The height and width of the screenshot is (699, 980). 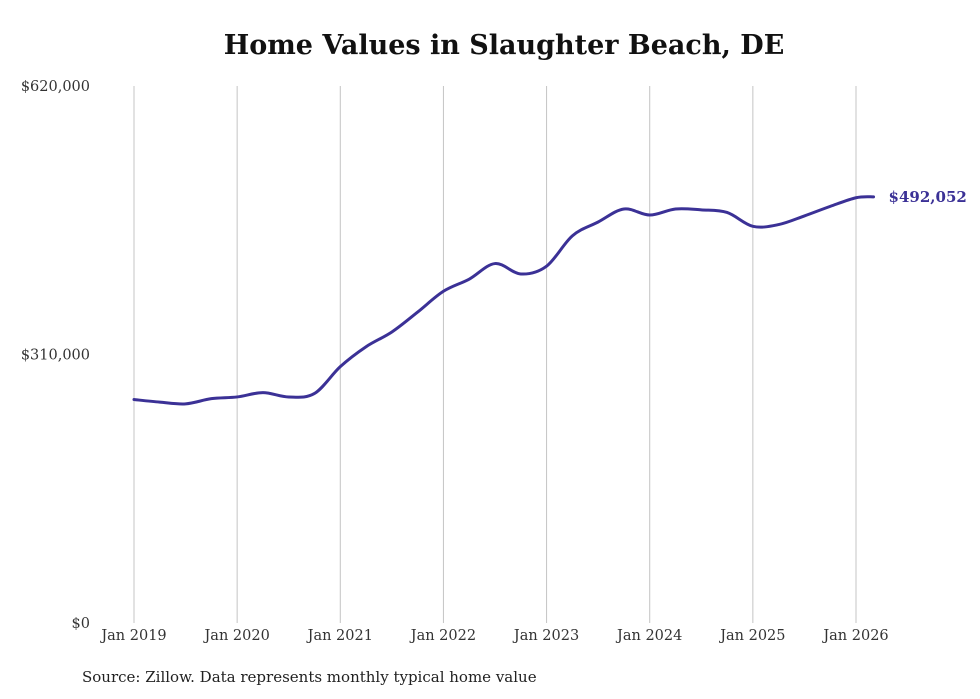 I want to click on x-tick-label: Jan 2025, so click(x=751, y=636).